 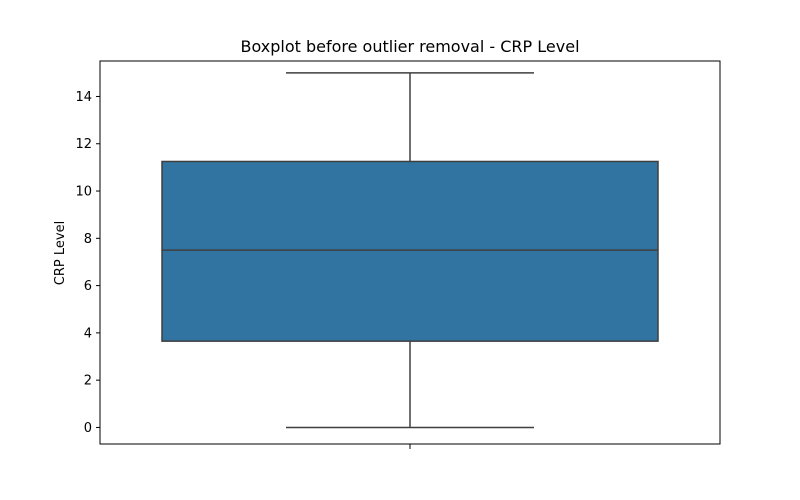 I want to click on y-tick-label: 2, so click(x=88, y=381).